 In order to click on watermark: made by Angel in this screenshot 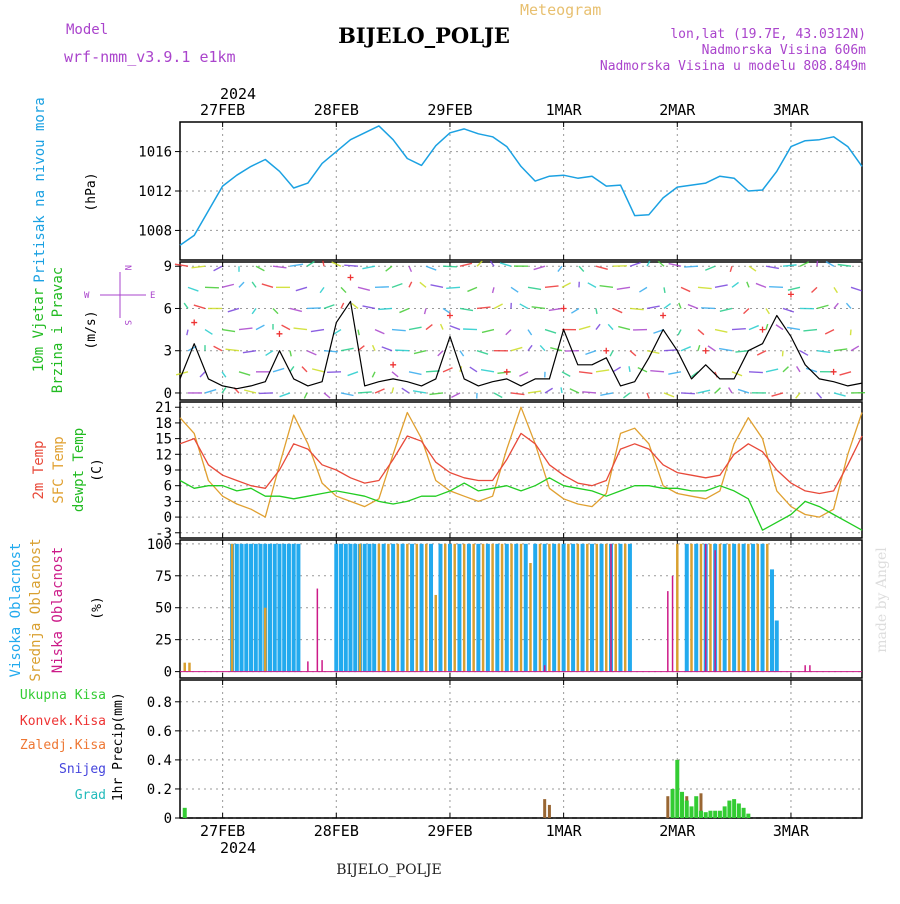, I will do `click(882, 600)`.